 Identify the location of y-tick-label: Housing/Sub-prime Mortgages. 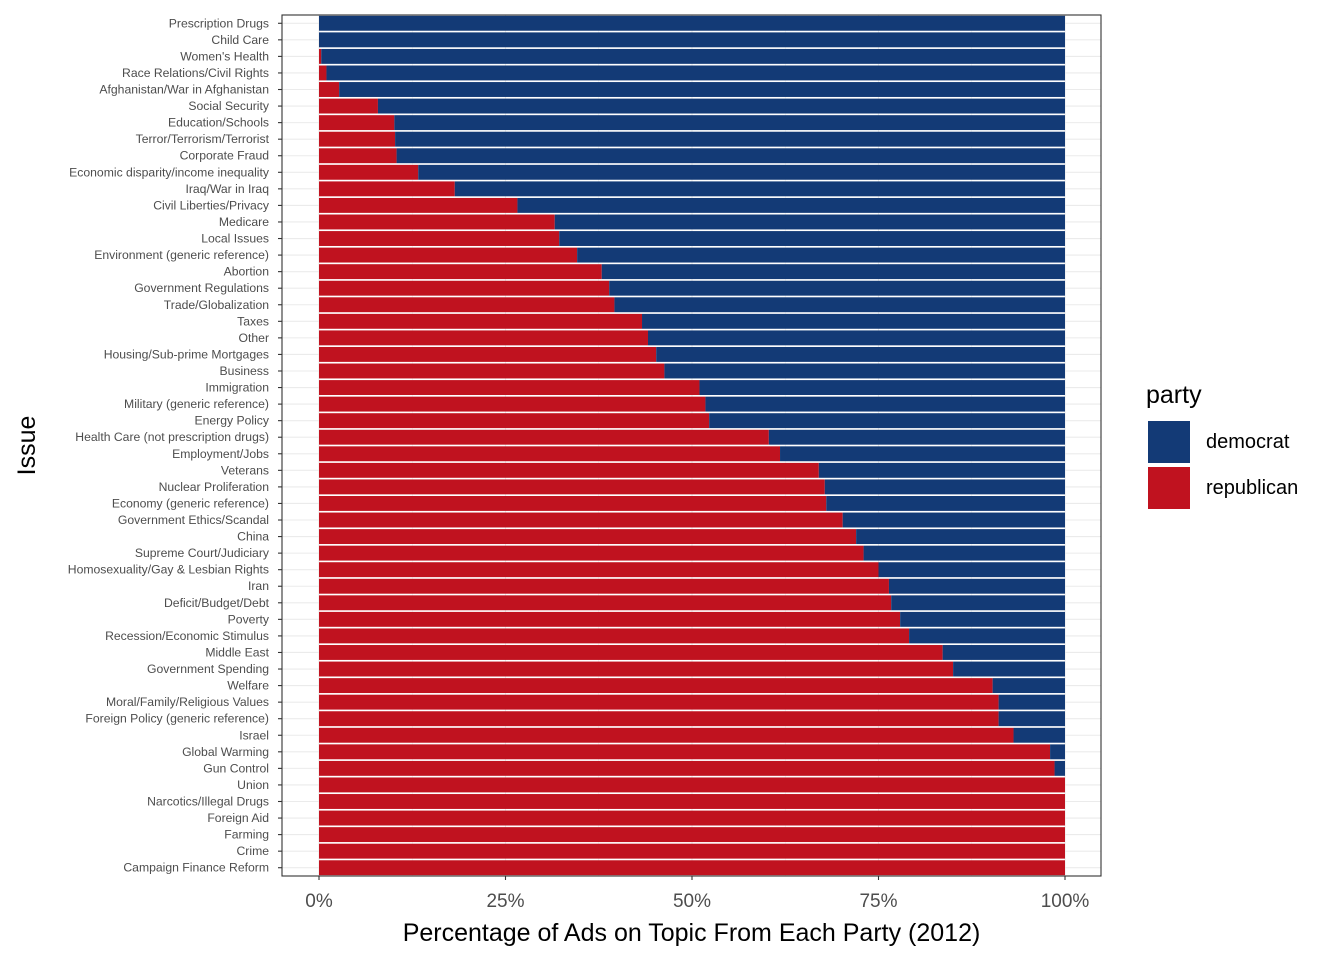
(186, 354).